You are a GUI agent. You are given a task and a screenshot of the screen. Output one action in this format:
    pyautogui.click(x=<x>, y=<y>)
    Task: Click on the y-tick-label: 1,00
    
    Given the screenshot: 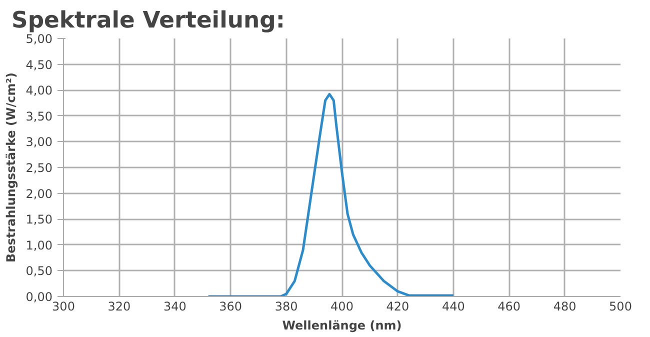 What is the action you would take?
    pyautogui.click(x=39, y=245)
    